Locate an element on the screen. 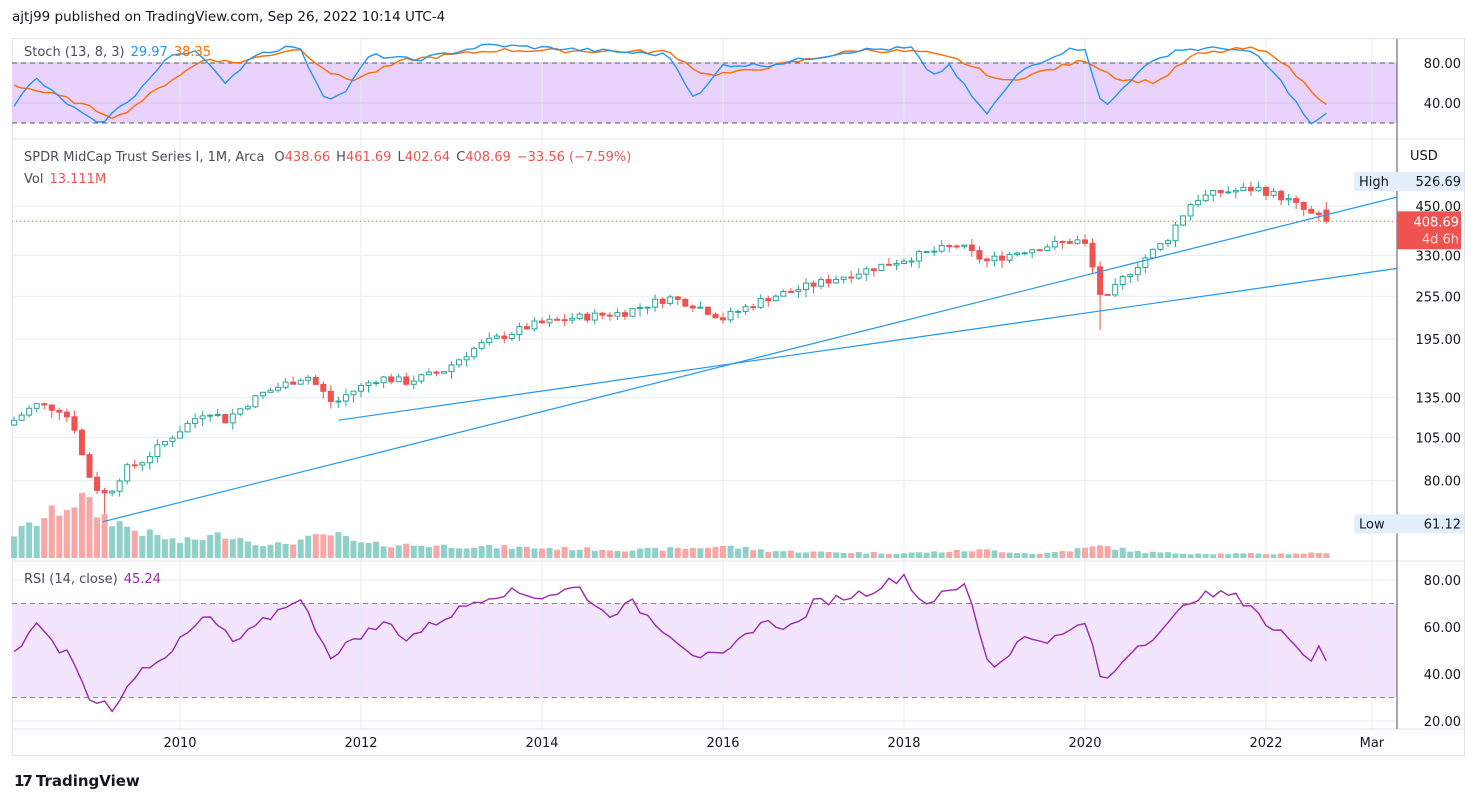 The height and width of the screenshot is (803, 1478). time-tick-label: 2018 is located at coordinates (903, 743).